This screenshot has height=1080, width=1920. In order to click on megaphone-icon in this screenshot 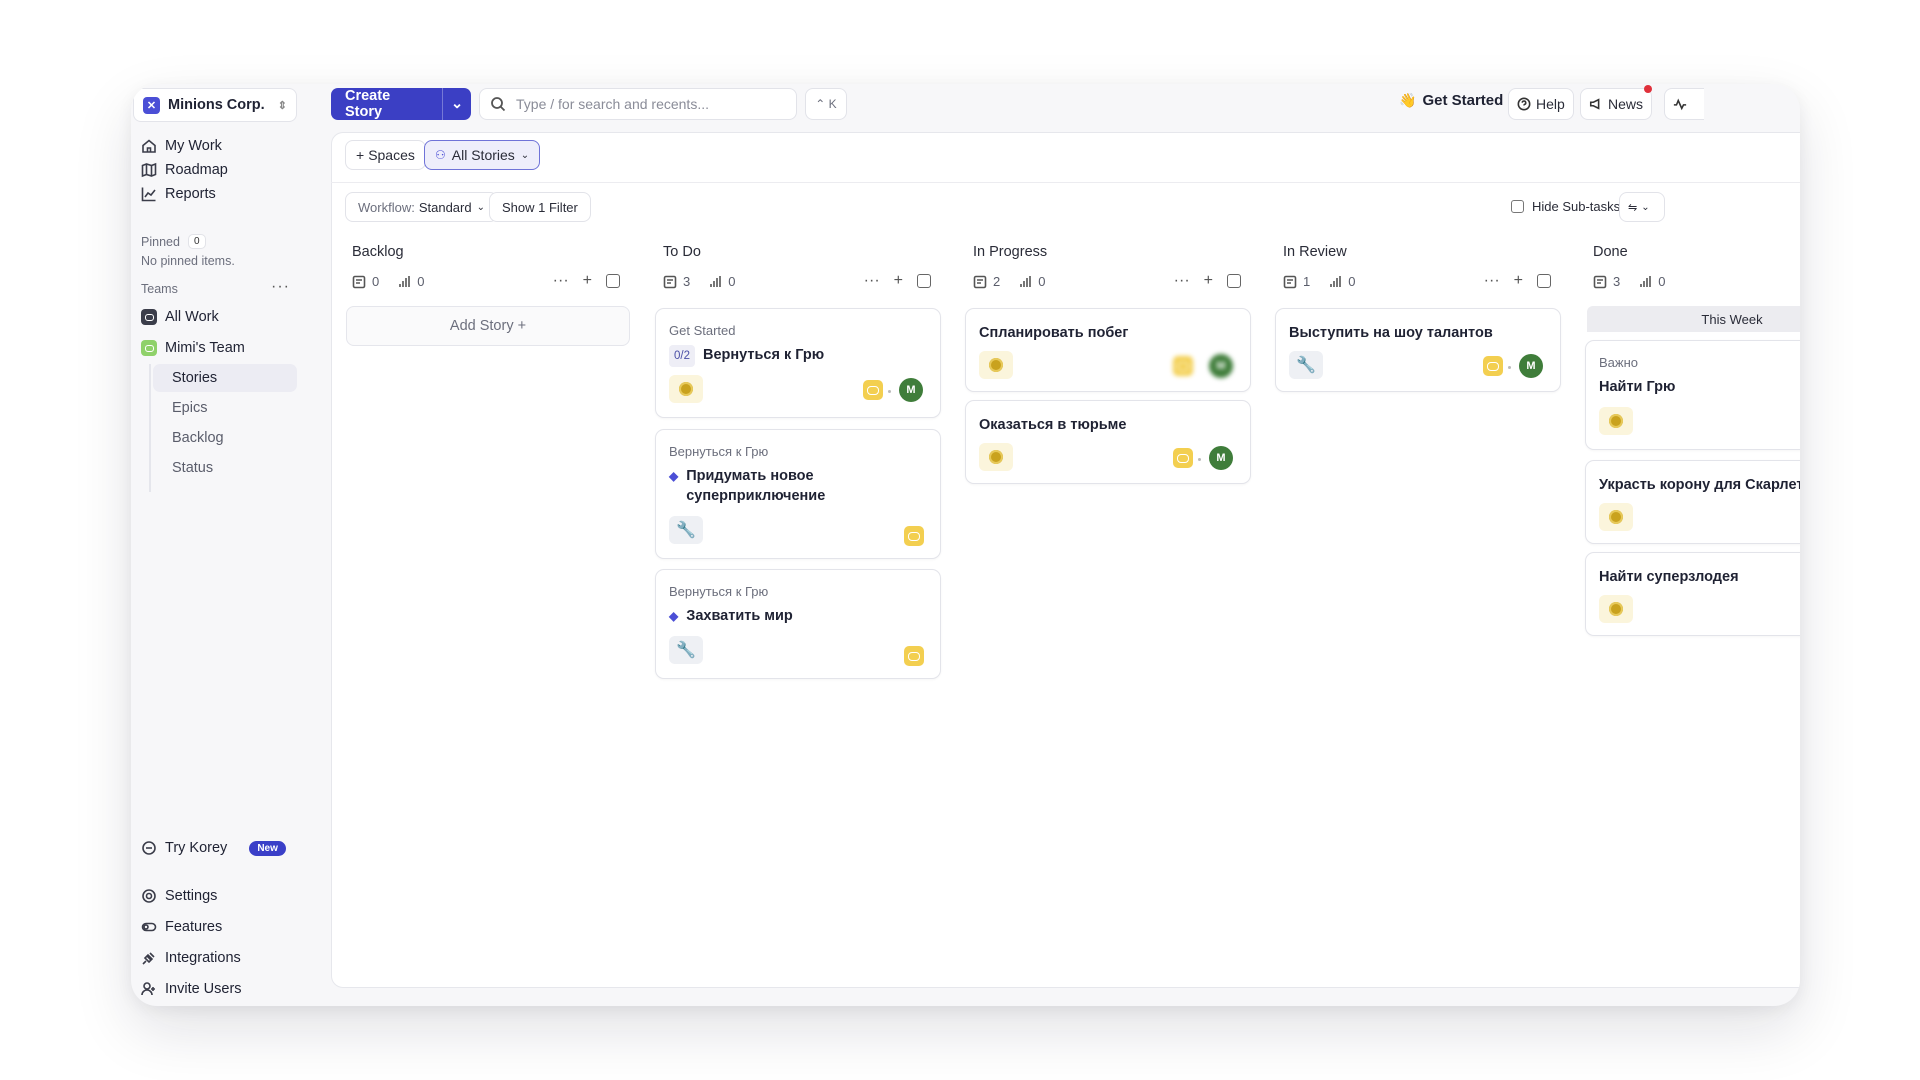, I will do `click(1594, 104)`.